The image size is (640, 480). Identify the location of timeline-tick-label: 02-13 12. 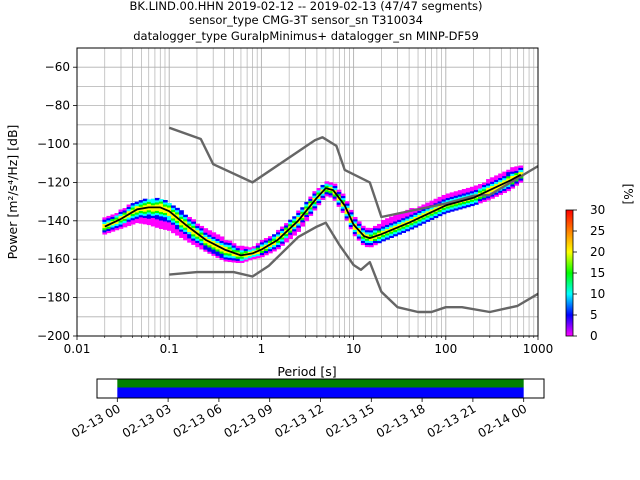
(299, 420).